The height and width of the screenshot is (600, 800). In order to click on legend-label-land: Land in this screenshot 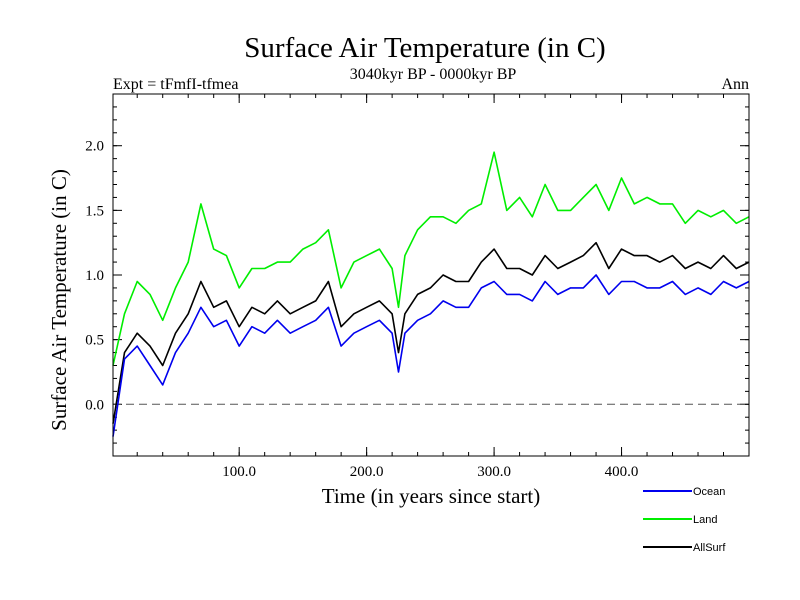, I will do `click(705, 520)`.